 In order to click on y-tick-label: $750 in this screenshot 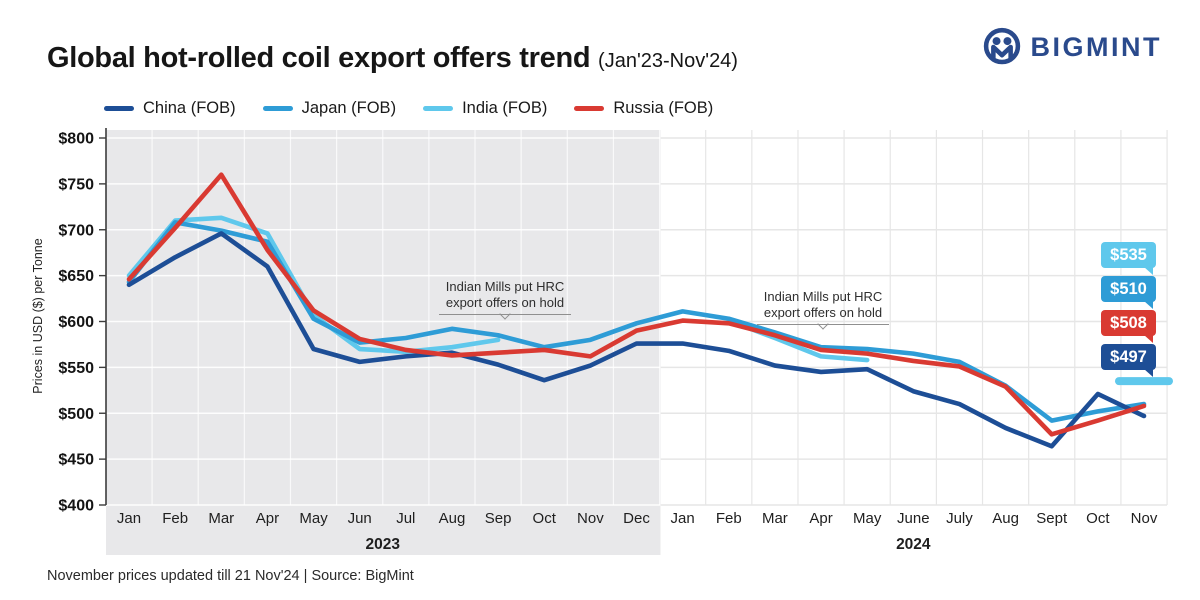, I will do `click(76, 184)`.